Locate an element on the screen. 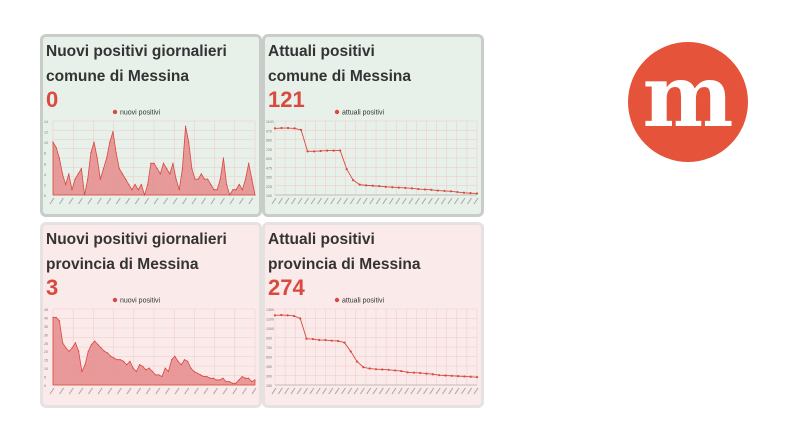  logo-m-icon: m is located at coordinates (688, 102).